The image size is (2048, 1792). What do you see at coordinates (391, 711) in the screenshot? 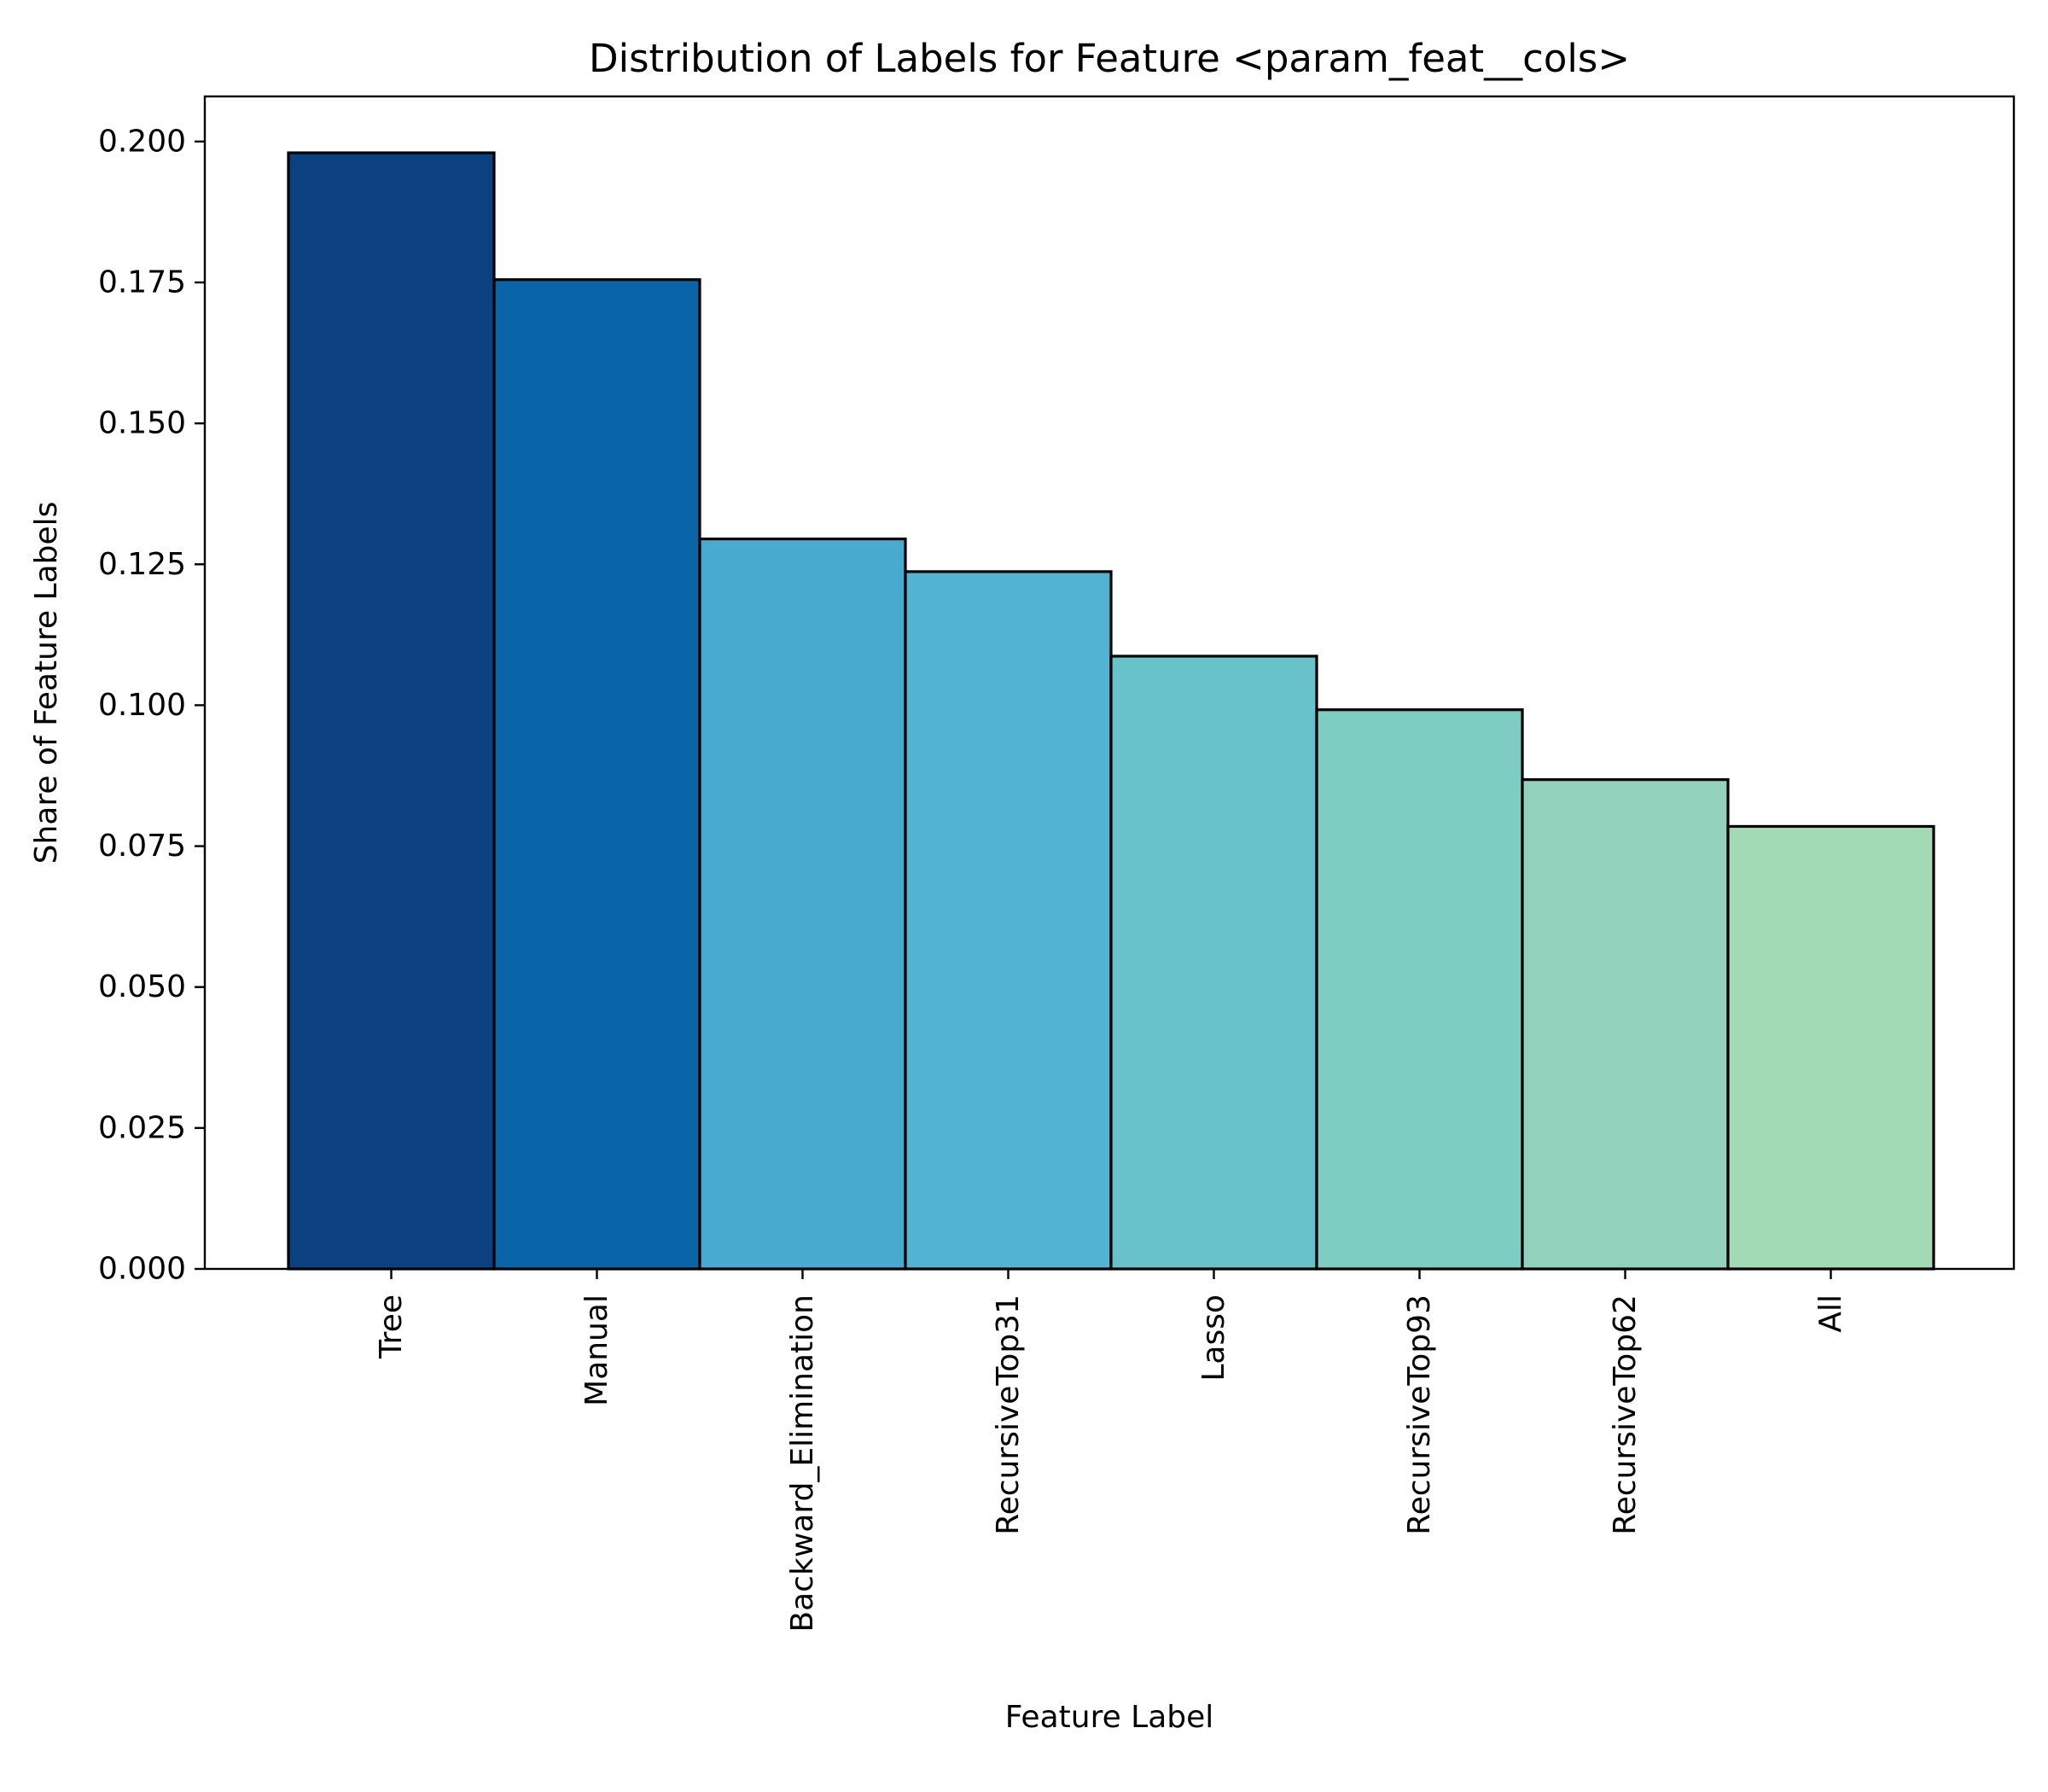
I see `bar-tree` at bounding box center [391, 711].